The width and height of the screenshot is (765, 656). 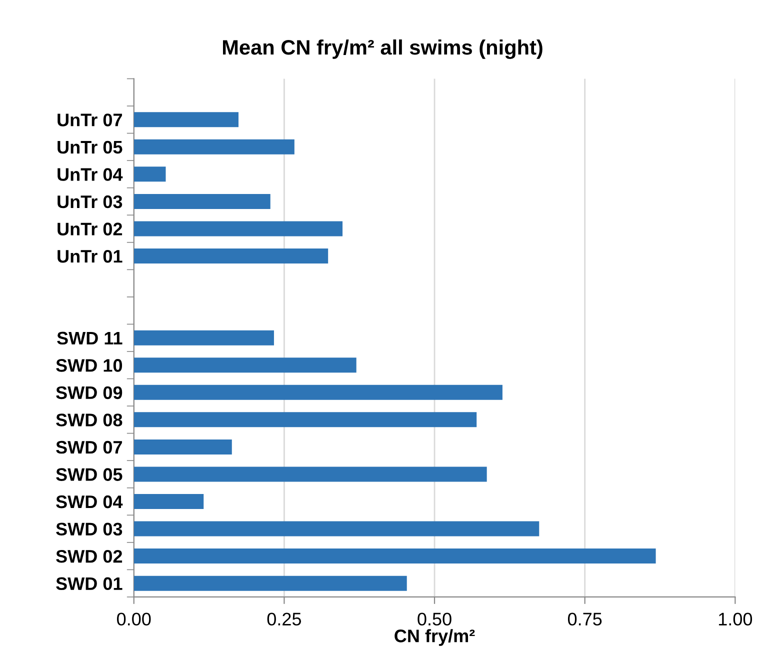 What do you see at coordinates (89, 365) in the screenshot?
I see `y-tick-label: SWD 10` at bounding box center [89, 365].